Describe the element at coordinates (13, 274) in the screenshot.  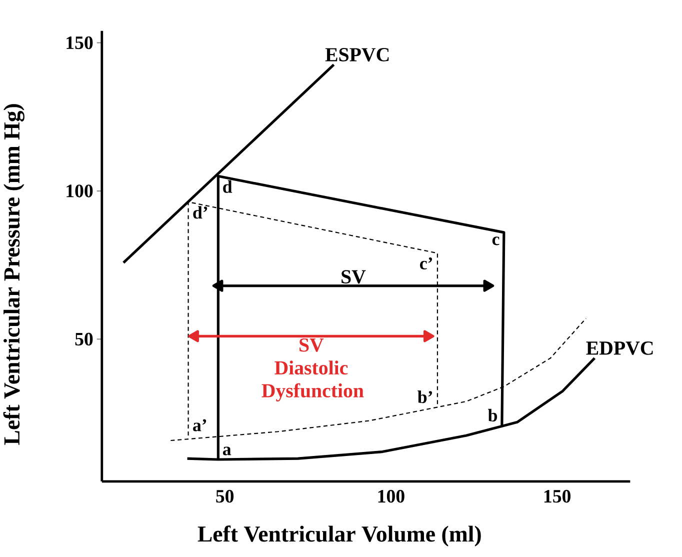
I see `y-axis-title: Left Ventricular Pressure (mm Hg)` at that location.